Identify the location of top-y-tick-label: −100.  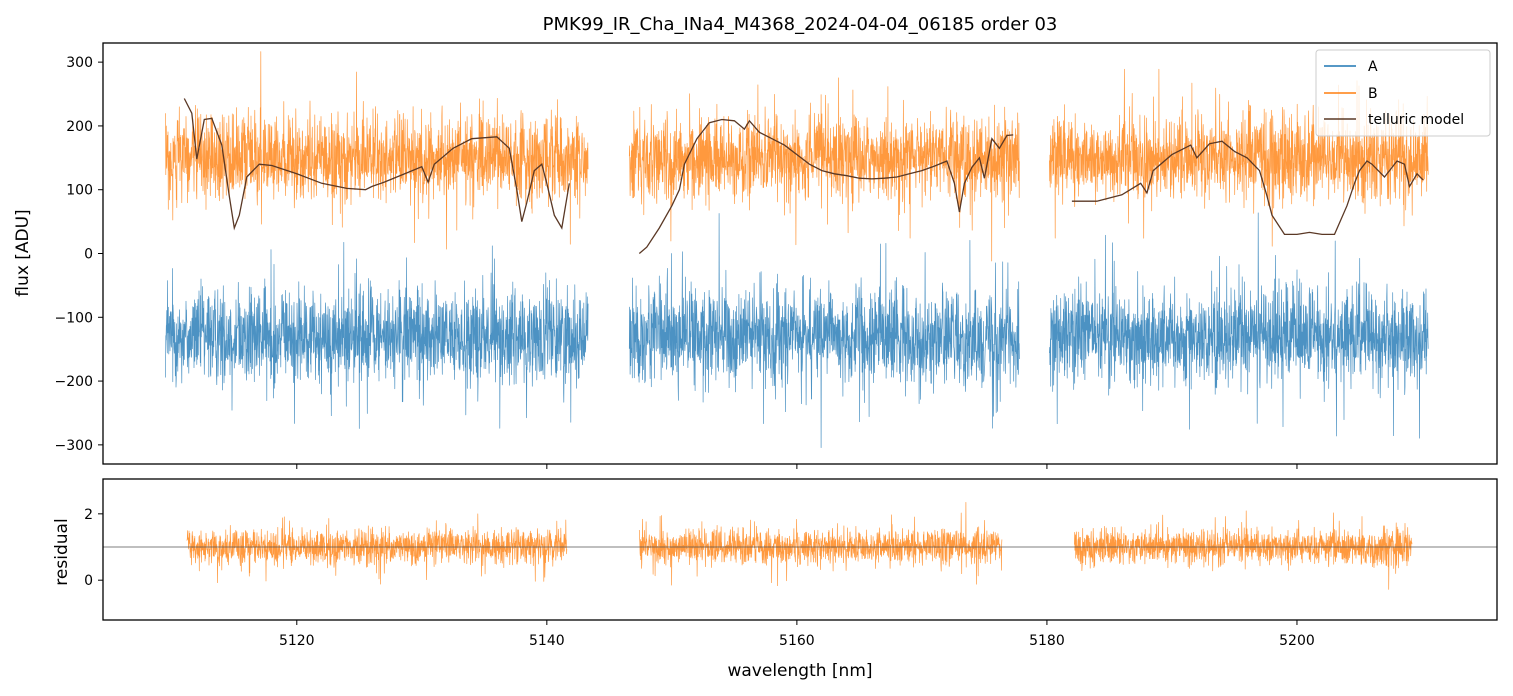
(74, 318).